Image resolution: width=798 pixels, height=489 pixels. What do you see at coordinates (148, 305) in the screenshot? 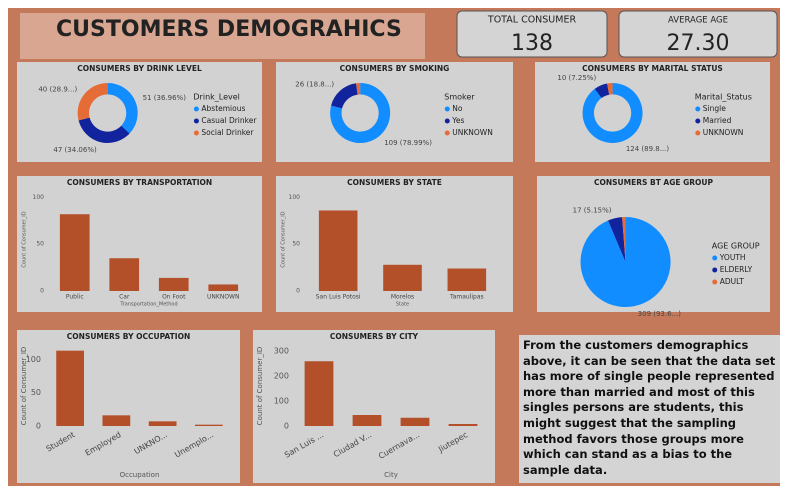
I see `x-axis-title: Transportation_Method` at bounding box center [148, 305].